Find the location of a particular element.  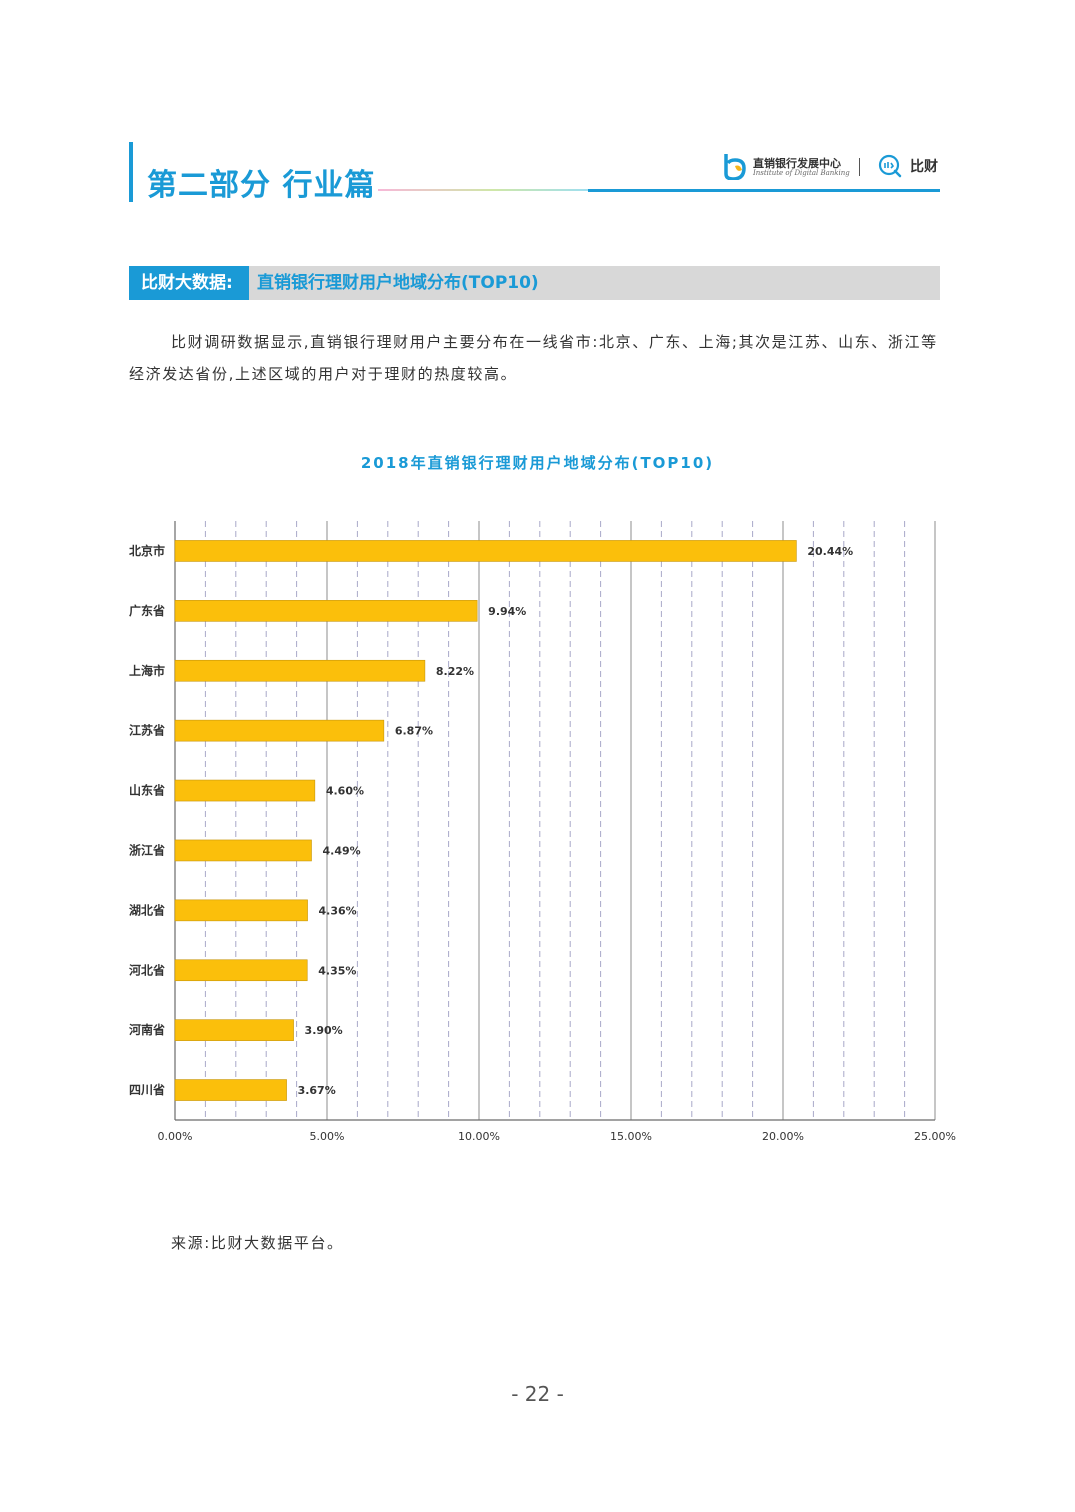

category-label: 河北省 is located at coordinates (146, 969).